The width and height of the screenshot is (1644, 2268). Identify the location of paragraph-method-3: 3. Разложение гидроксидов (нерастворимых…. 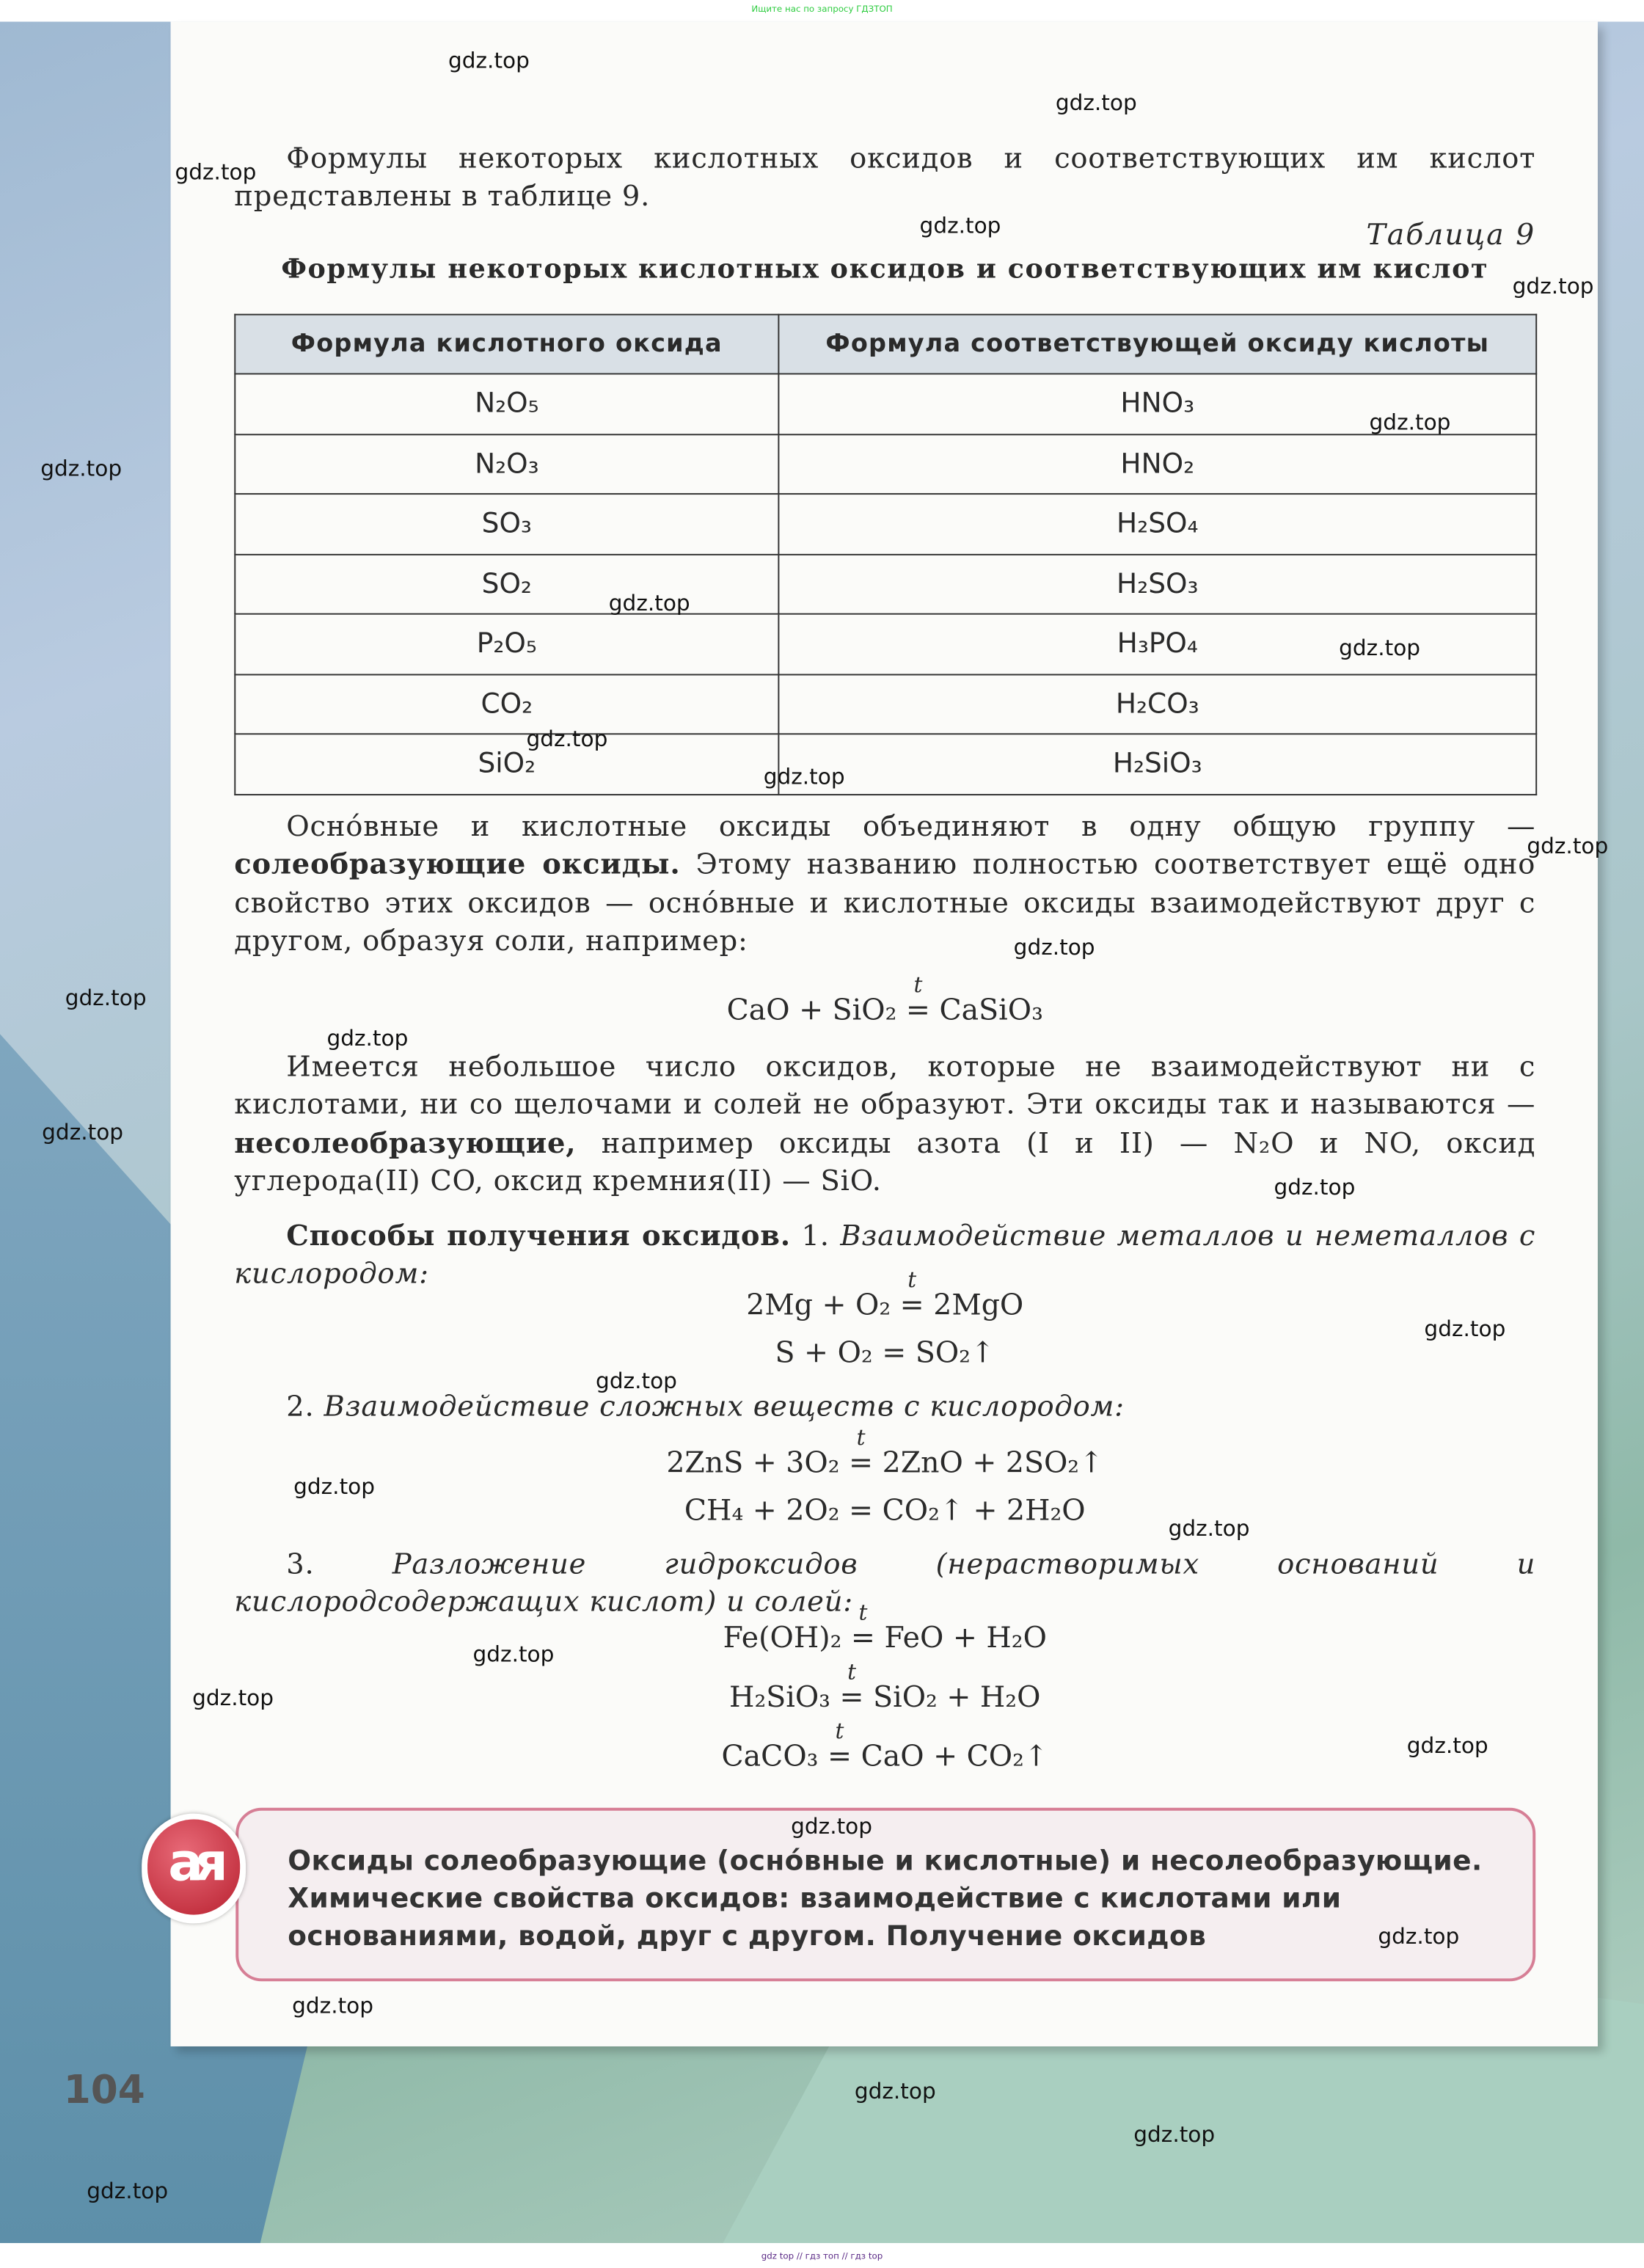
(885, 1583).